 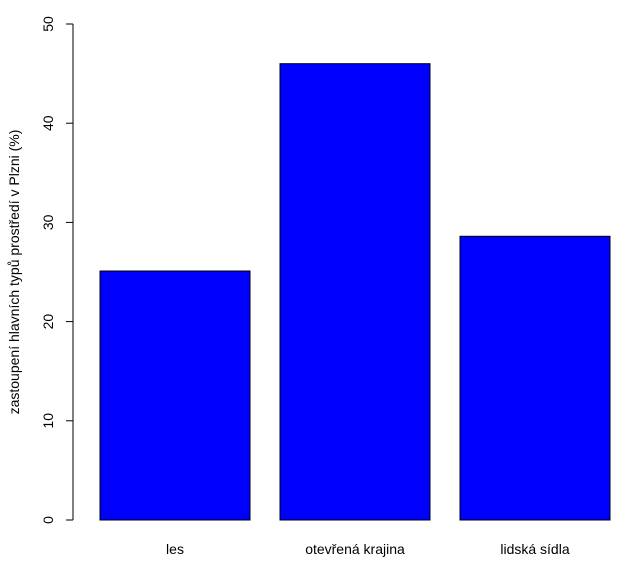 I want to click on y-tick-label: 10, so click(x=48, y=421).